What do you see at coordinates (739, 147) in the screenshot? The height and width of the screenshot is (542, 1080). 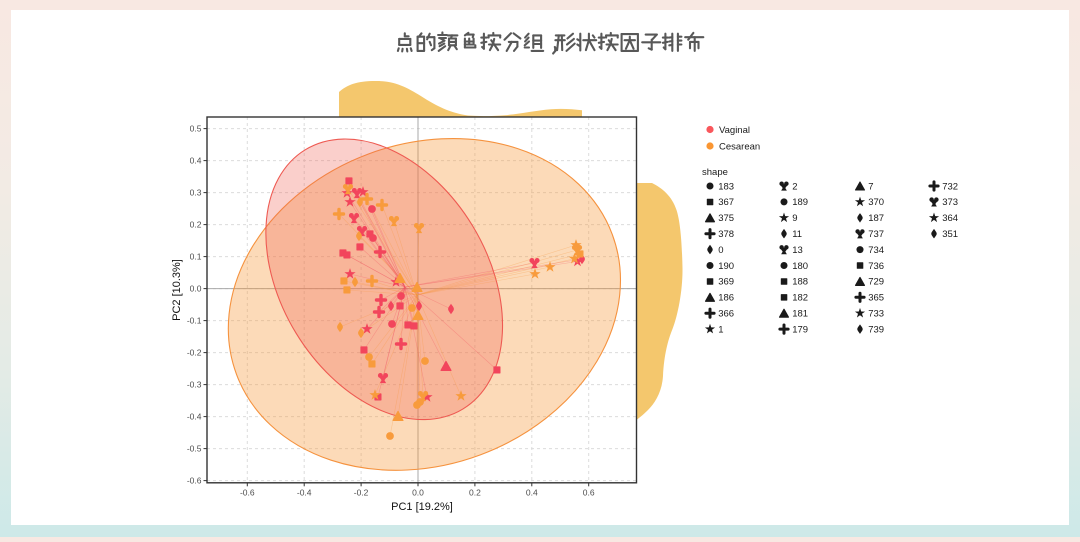 I see `svg-text: Cesarean` at bounding box center [739, 147].